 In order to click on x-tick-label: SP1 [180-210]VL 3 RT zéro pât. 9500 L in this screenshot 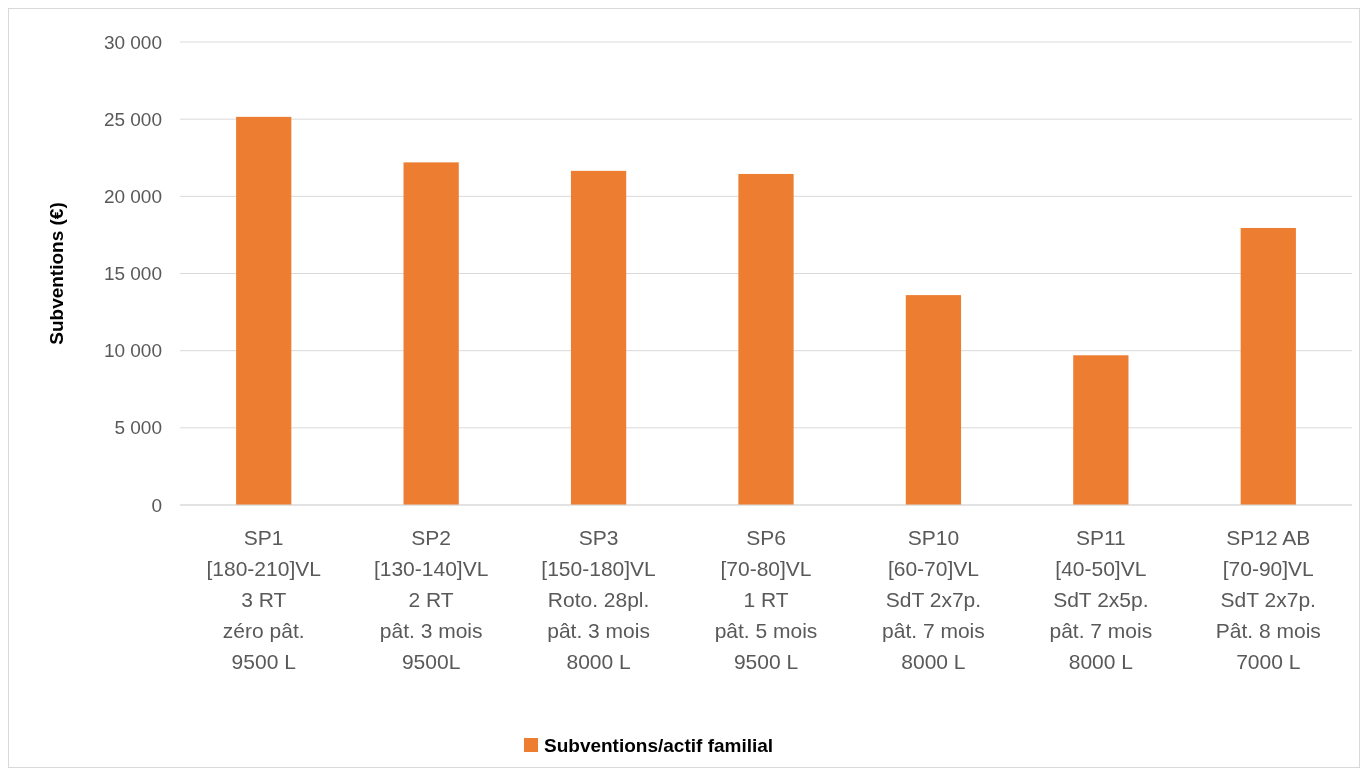, I will do `click(263, 599)`.